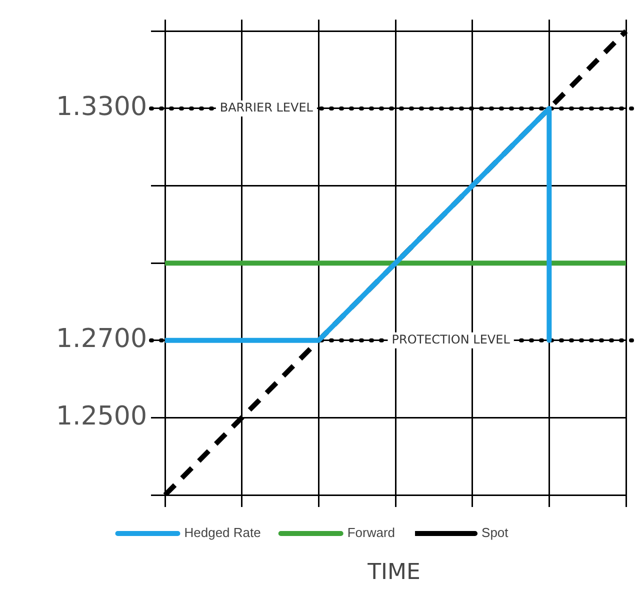  I want to click on legend-label: Spot, so click(495, 532).